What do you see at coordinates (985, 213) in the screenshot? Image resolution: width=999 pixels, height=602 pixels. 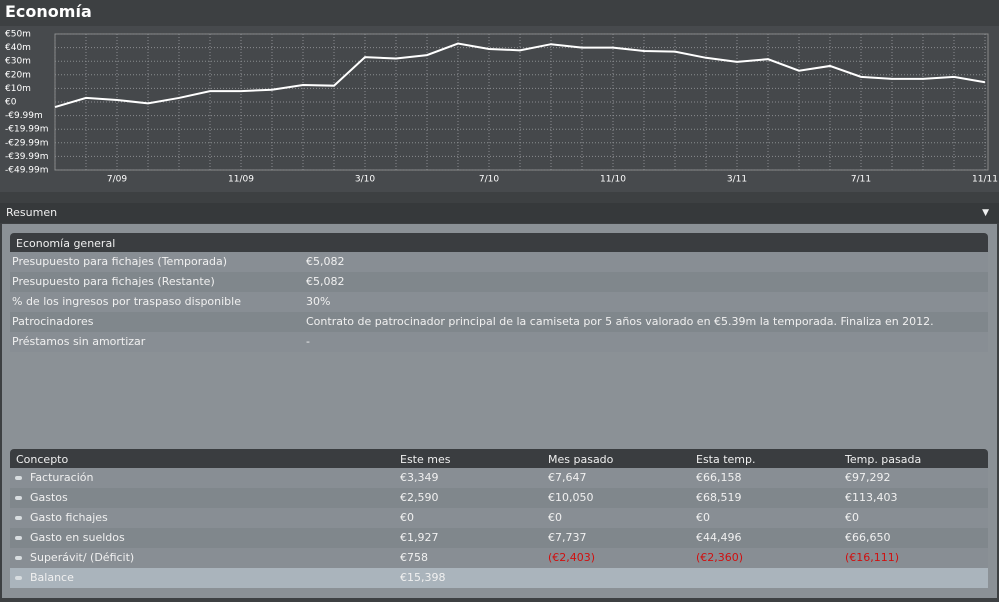 I see `collapse-arrow: ▼` at bounding box center [985, 213].